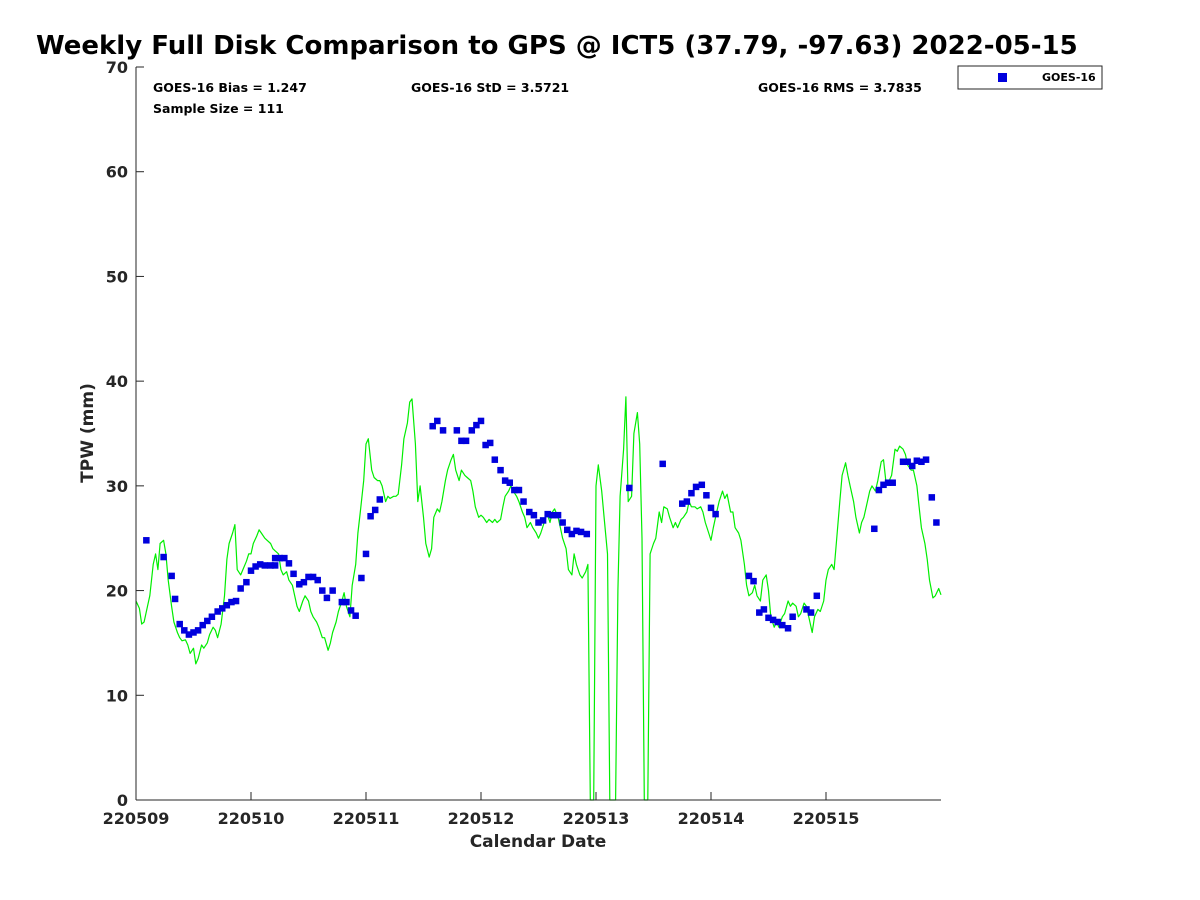 The width and height of the screenshot is (1200, 900). What do you see at coordinates (88, 433) in the screenshot?
I see `y-axis-label: TPW (mm)` at bounding box center [88, 433].